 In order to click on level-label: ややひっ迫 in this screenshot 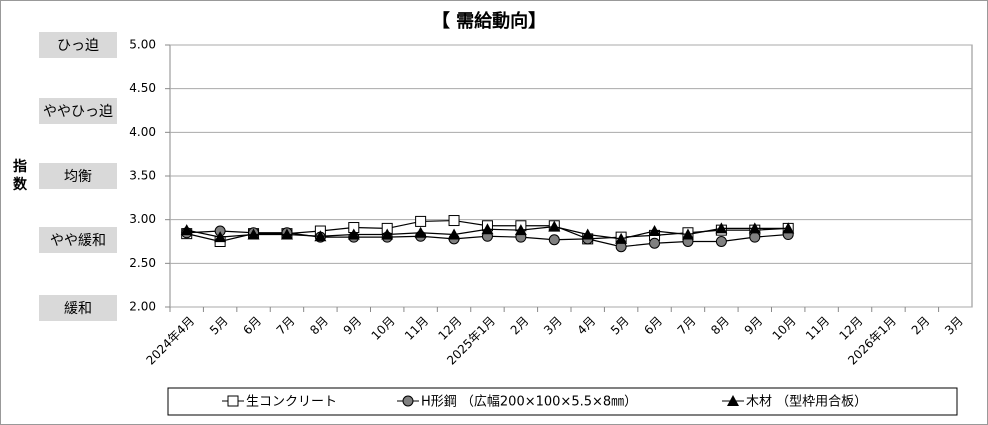, I will do `click(78, 112)`.